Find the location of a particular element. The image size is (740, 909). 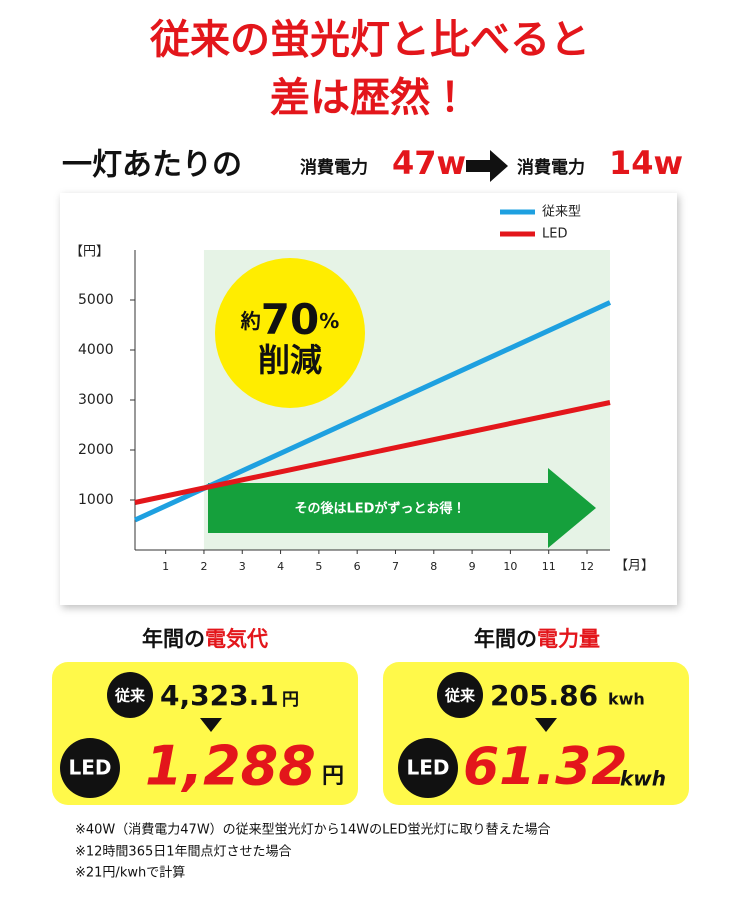

value: 14w is located at coordinates (646, 163).